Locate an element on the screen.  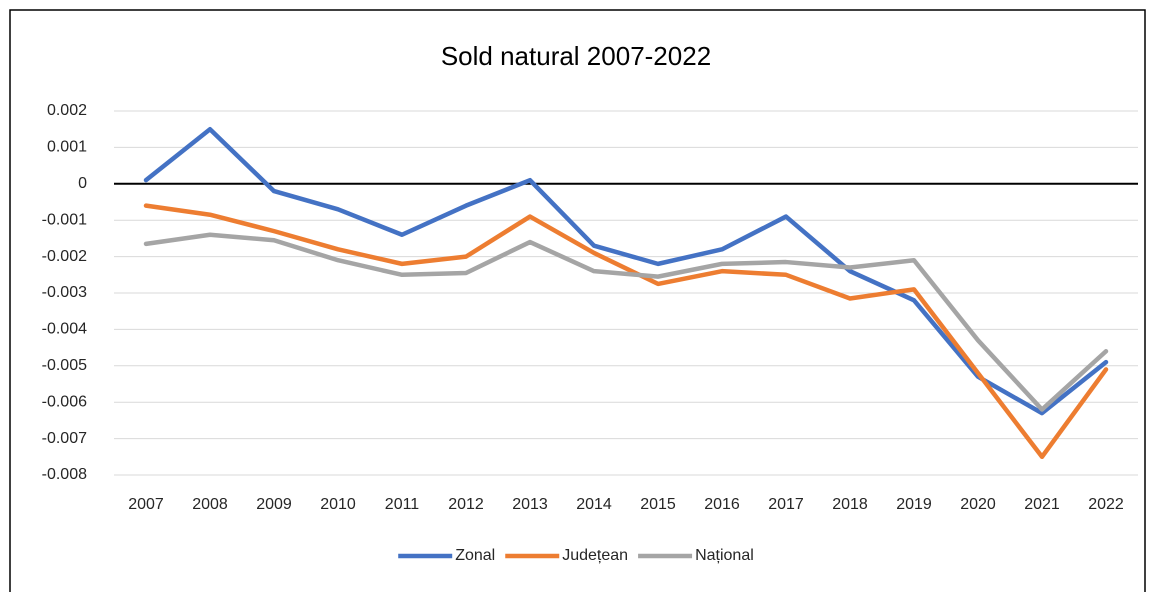
x-tick-label: 2016 is located at coordinates (722, 504).